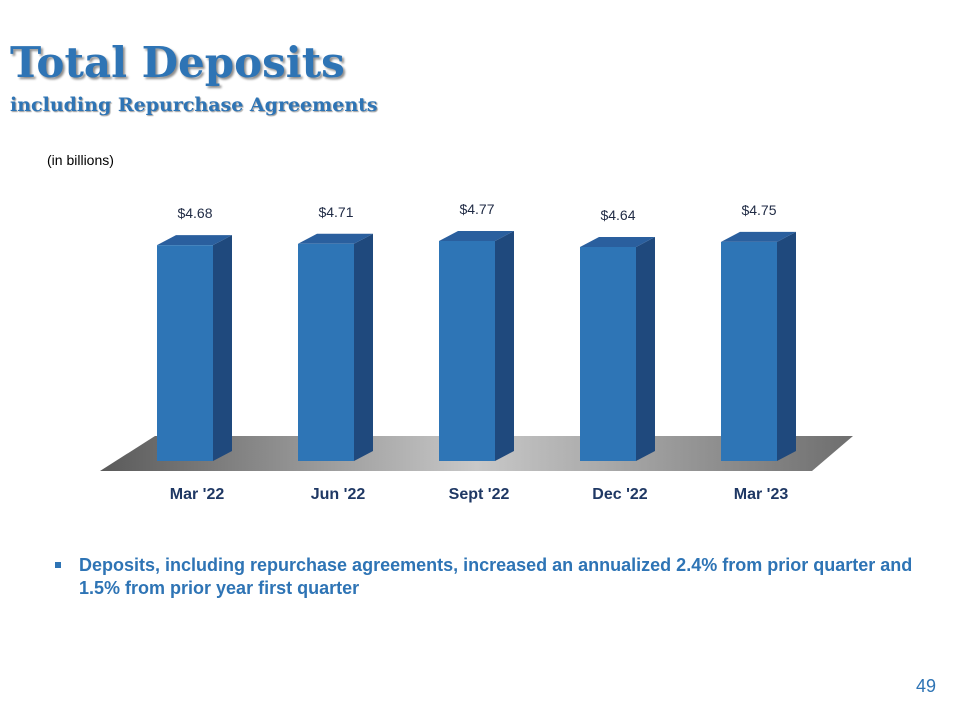 This screenshot has width=960, height=720. What do you see at coordinates (761, 494) in the screenshot?
I see `category-label: Mar '23` at bounding box center [761, 494].